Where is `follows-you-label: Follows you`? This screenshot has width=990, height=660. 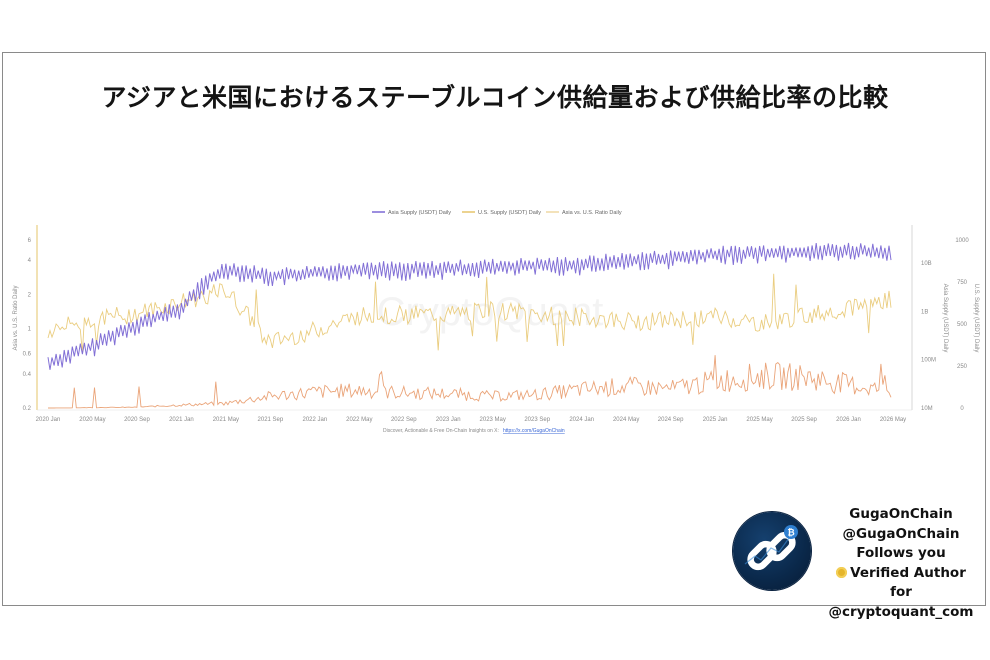 follows-you-label: Follows you is located at coordinates (901, 553).